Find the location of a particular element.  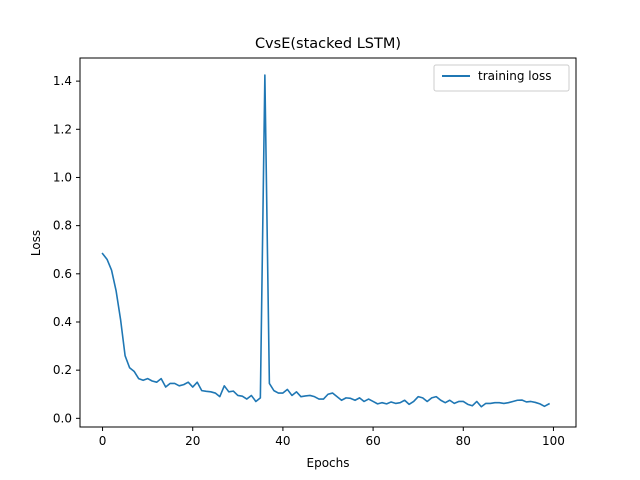

x-axis-label: Epochs is located at coordinates (328, 463).